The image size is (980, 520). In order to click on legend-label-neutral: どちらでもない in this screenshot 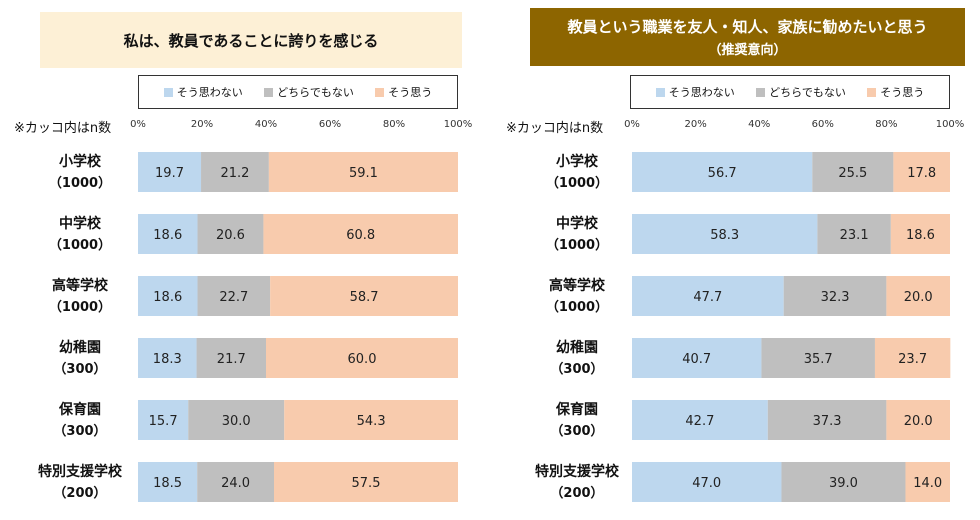, I will do `click(807, 92)`.